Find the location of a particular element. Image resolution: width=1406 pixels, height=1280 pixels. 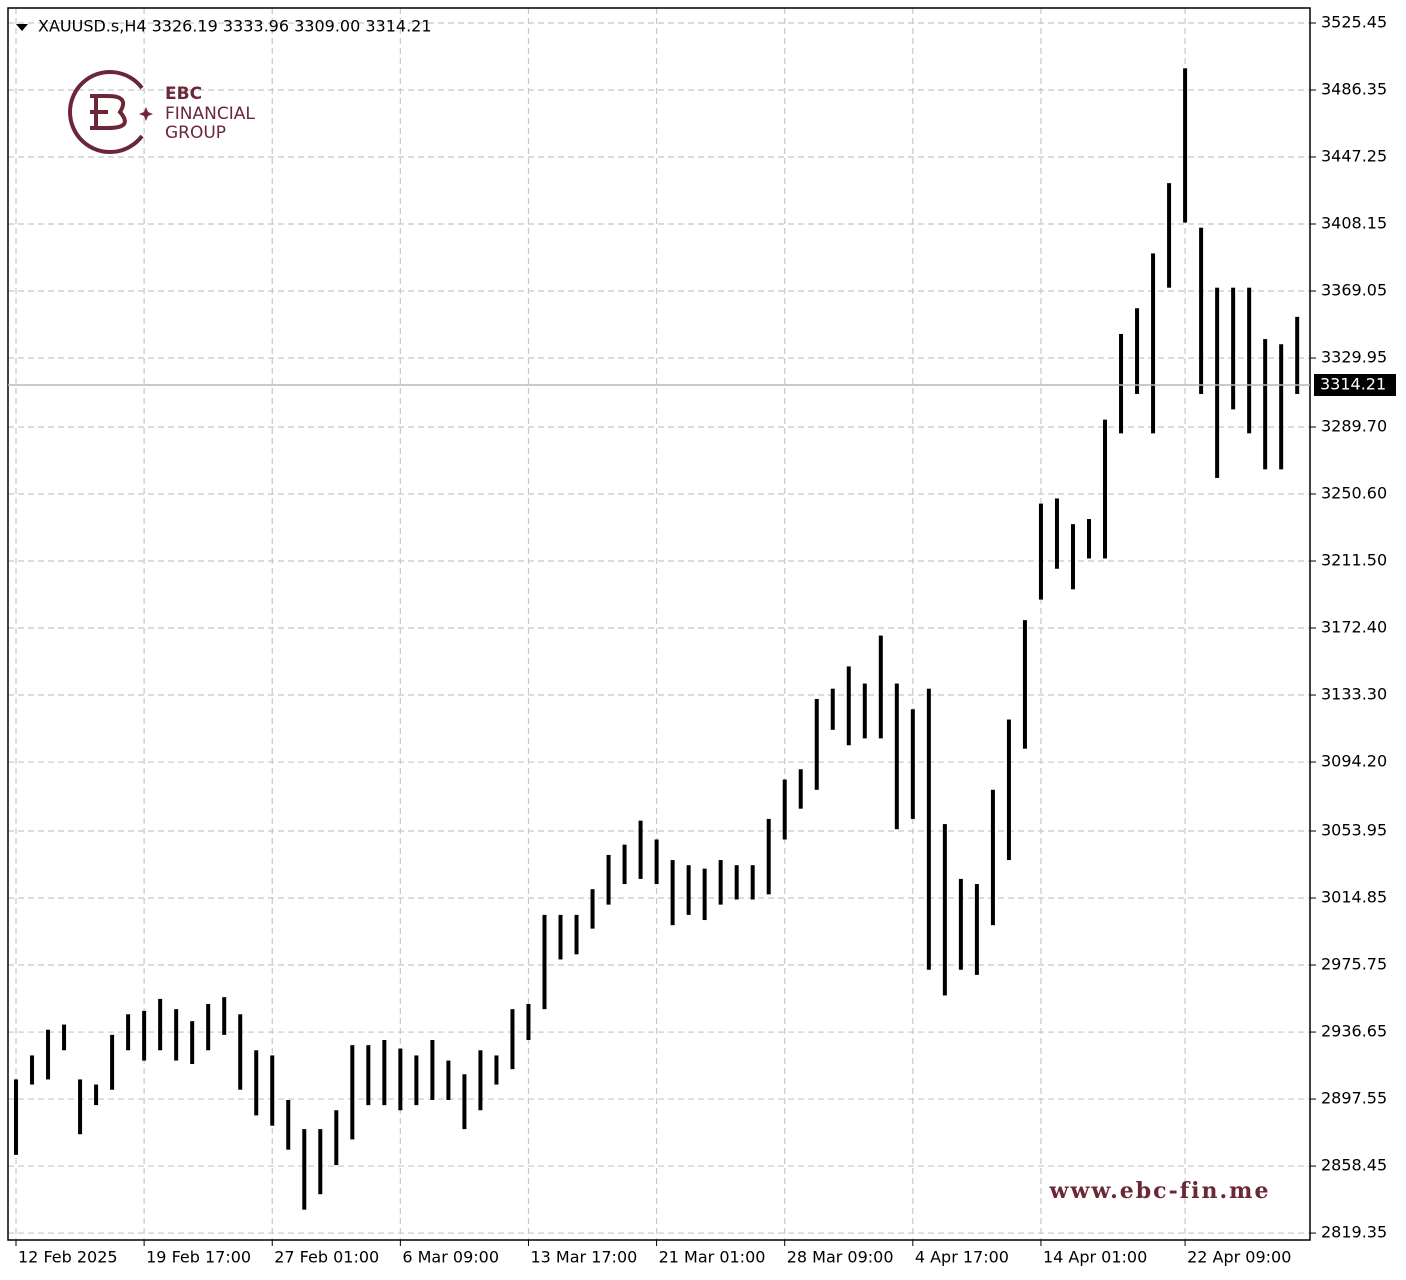

logo-mark is located at coordinates (108, 112).